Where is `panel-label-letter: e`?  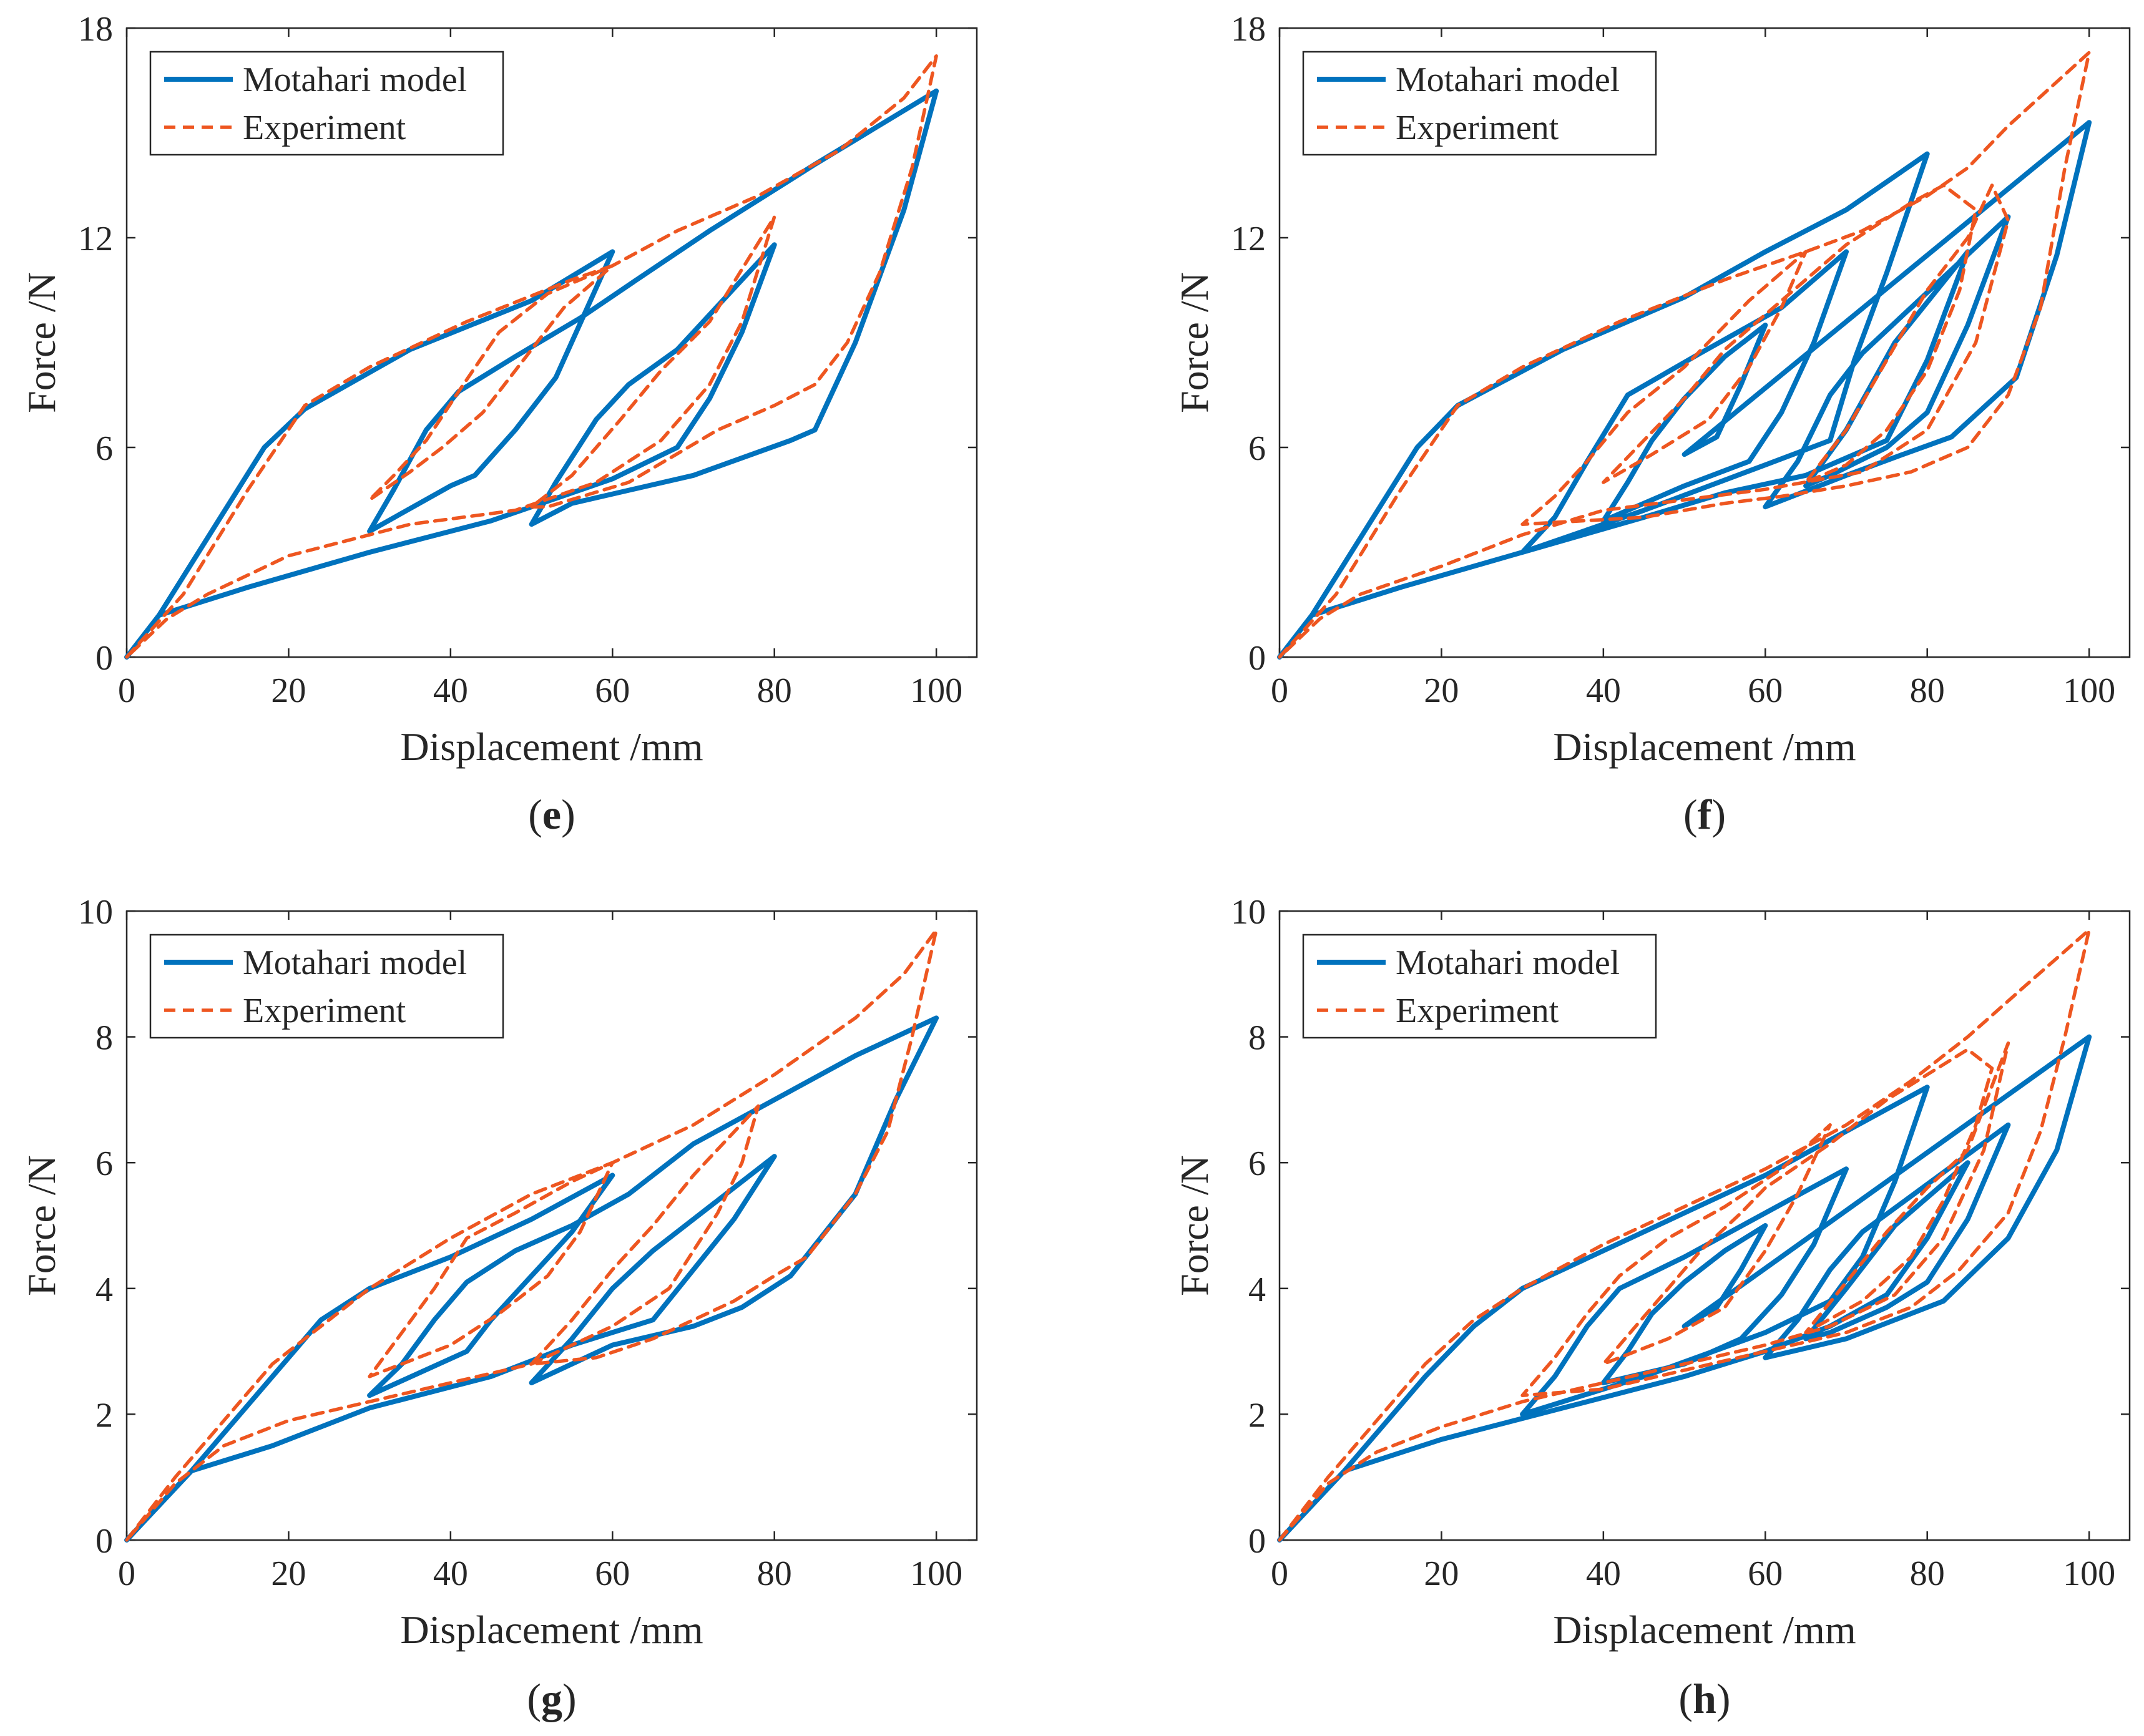
panel-label-letter: e is located at coordinates (551, 814).